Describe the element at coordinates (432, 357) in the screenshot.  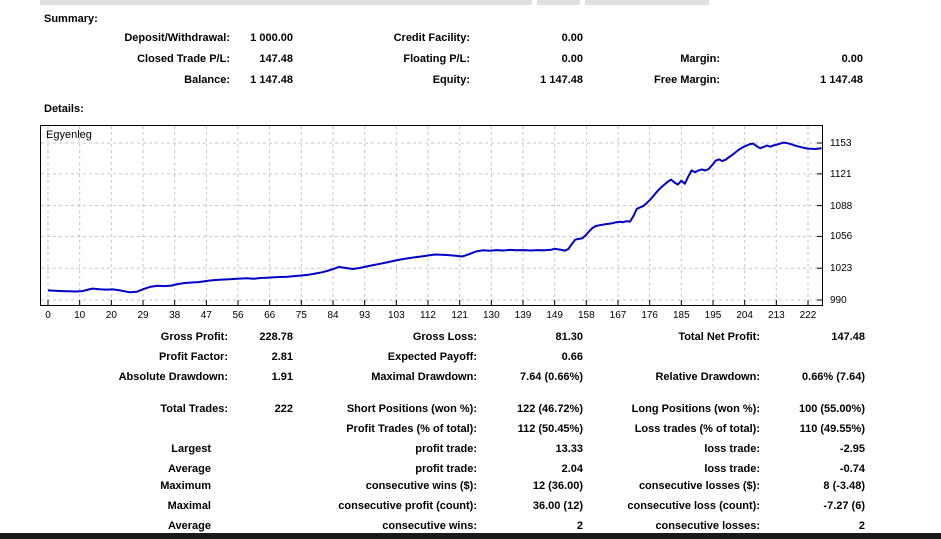
I see `stat-label: Expected Payoff:` at that location.